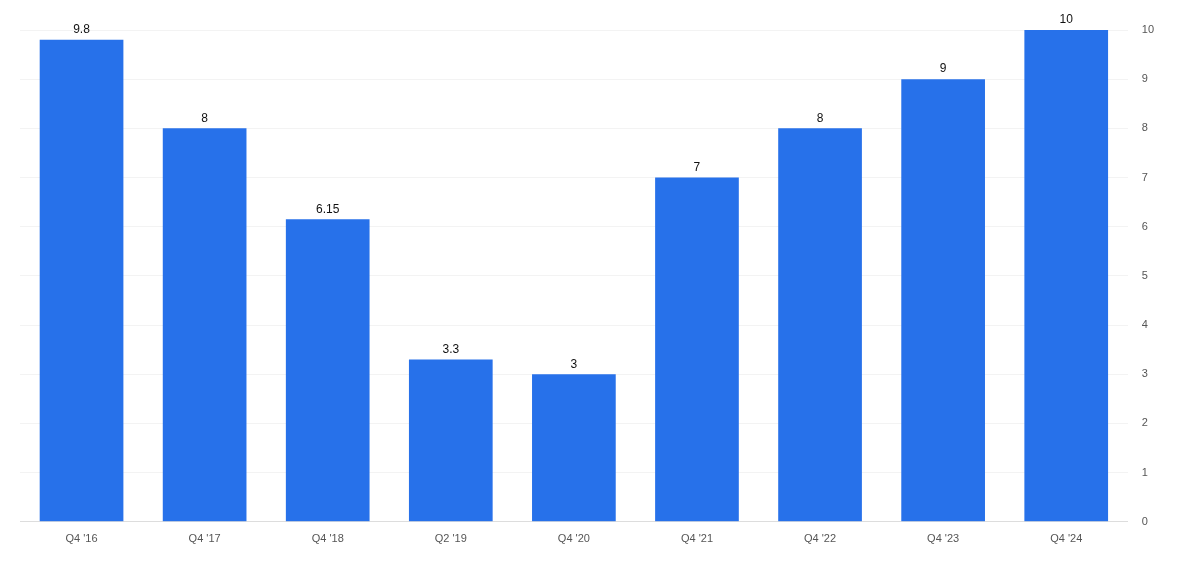  Describe the element at coordinates (943, 538) in the screenshot. I see `x-tick-label: Q4 '23` at that location.